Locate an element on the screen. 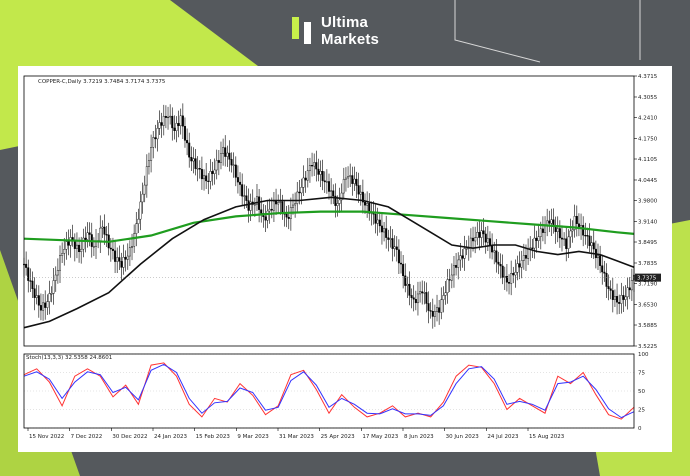  price-tick-label: 4.0445 is located at coordinates (648, 181).